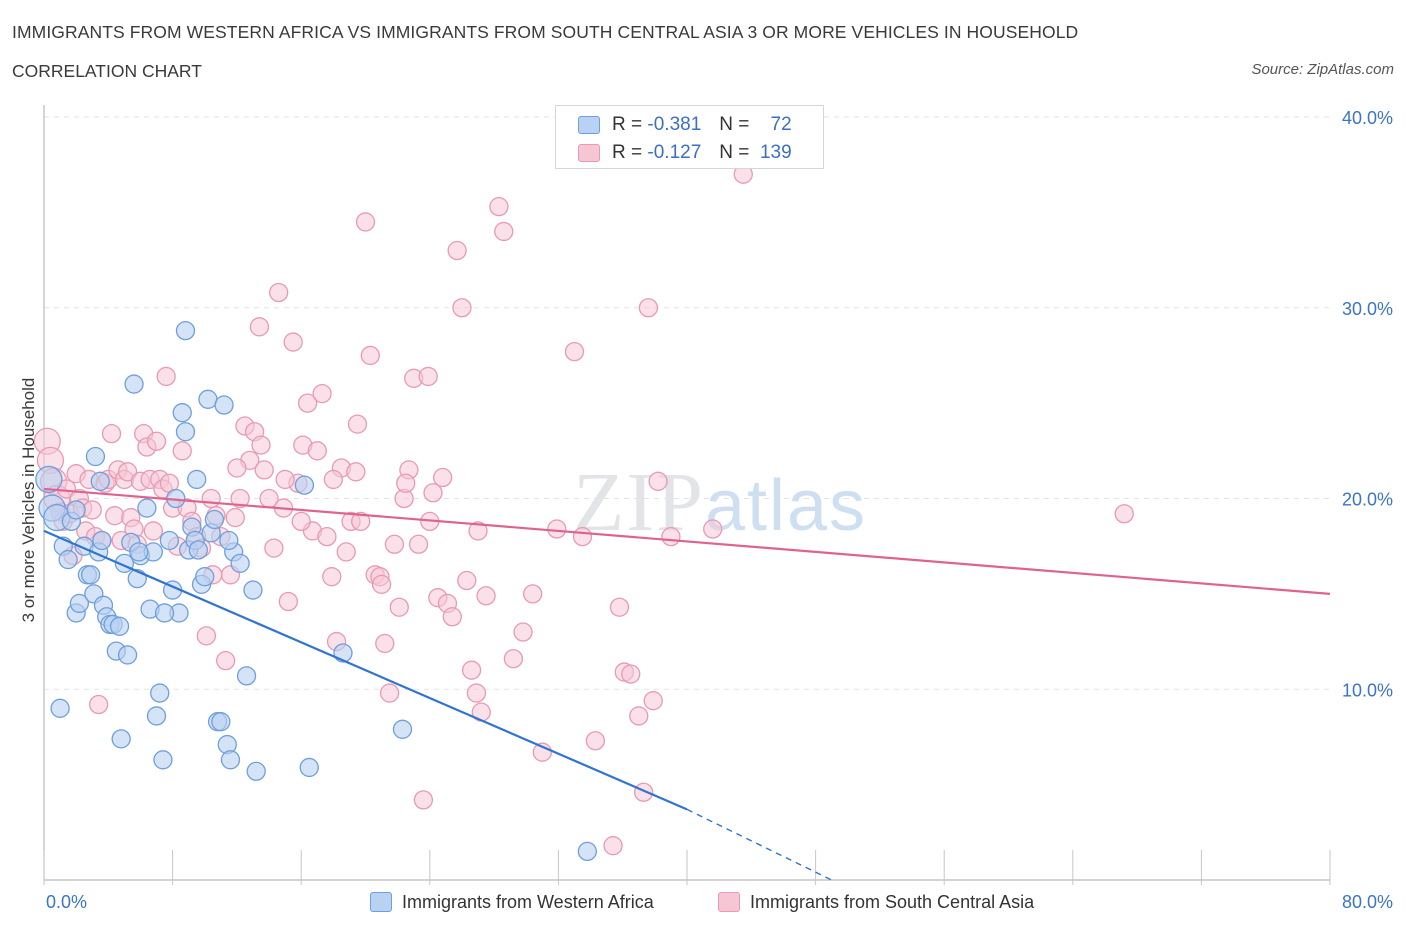  I want to click on bottom-legend-swatch-blue, so click(381, 902).